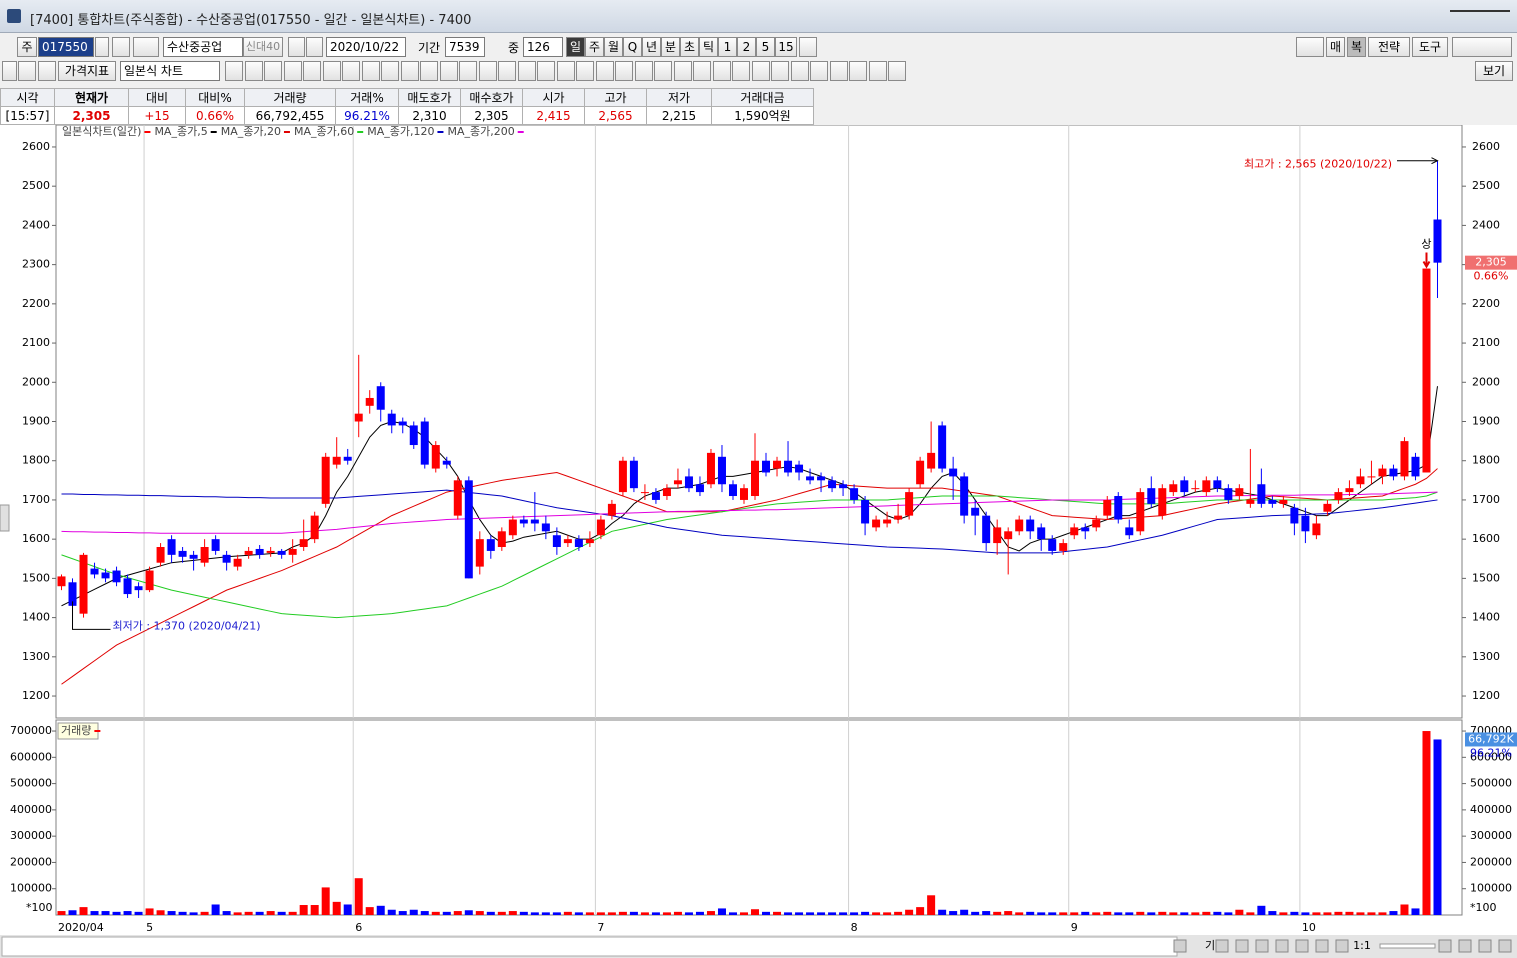  Describe the element at coordinates (1407, 946) in the screenshot. I see `zoom-slider` at that location.